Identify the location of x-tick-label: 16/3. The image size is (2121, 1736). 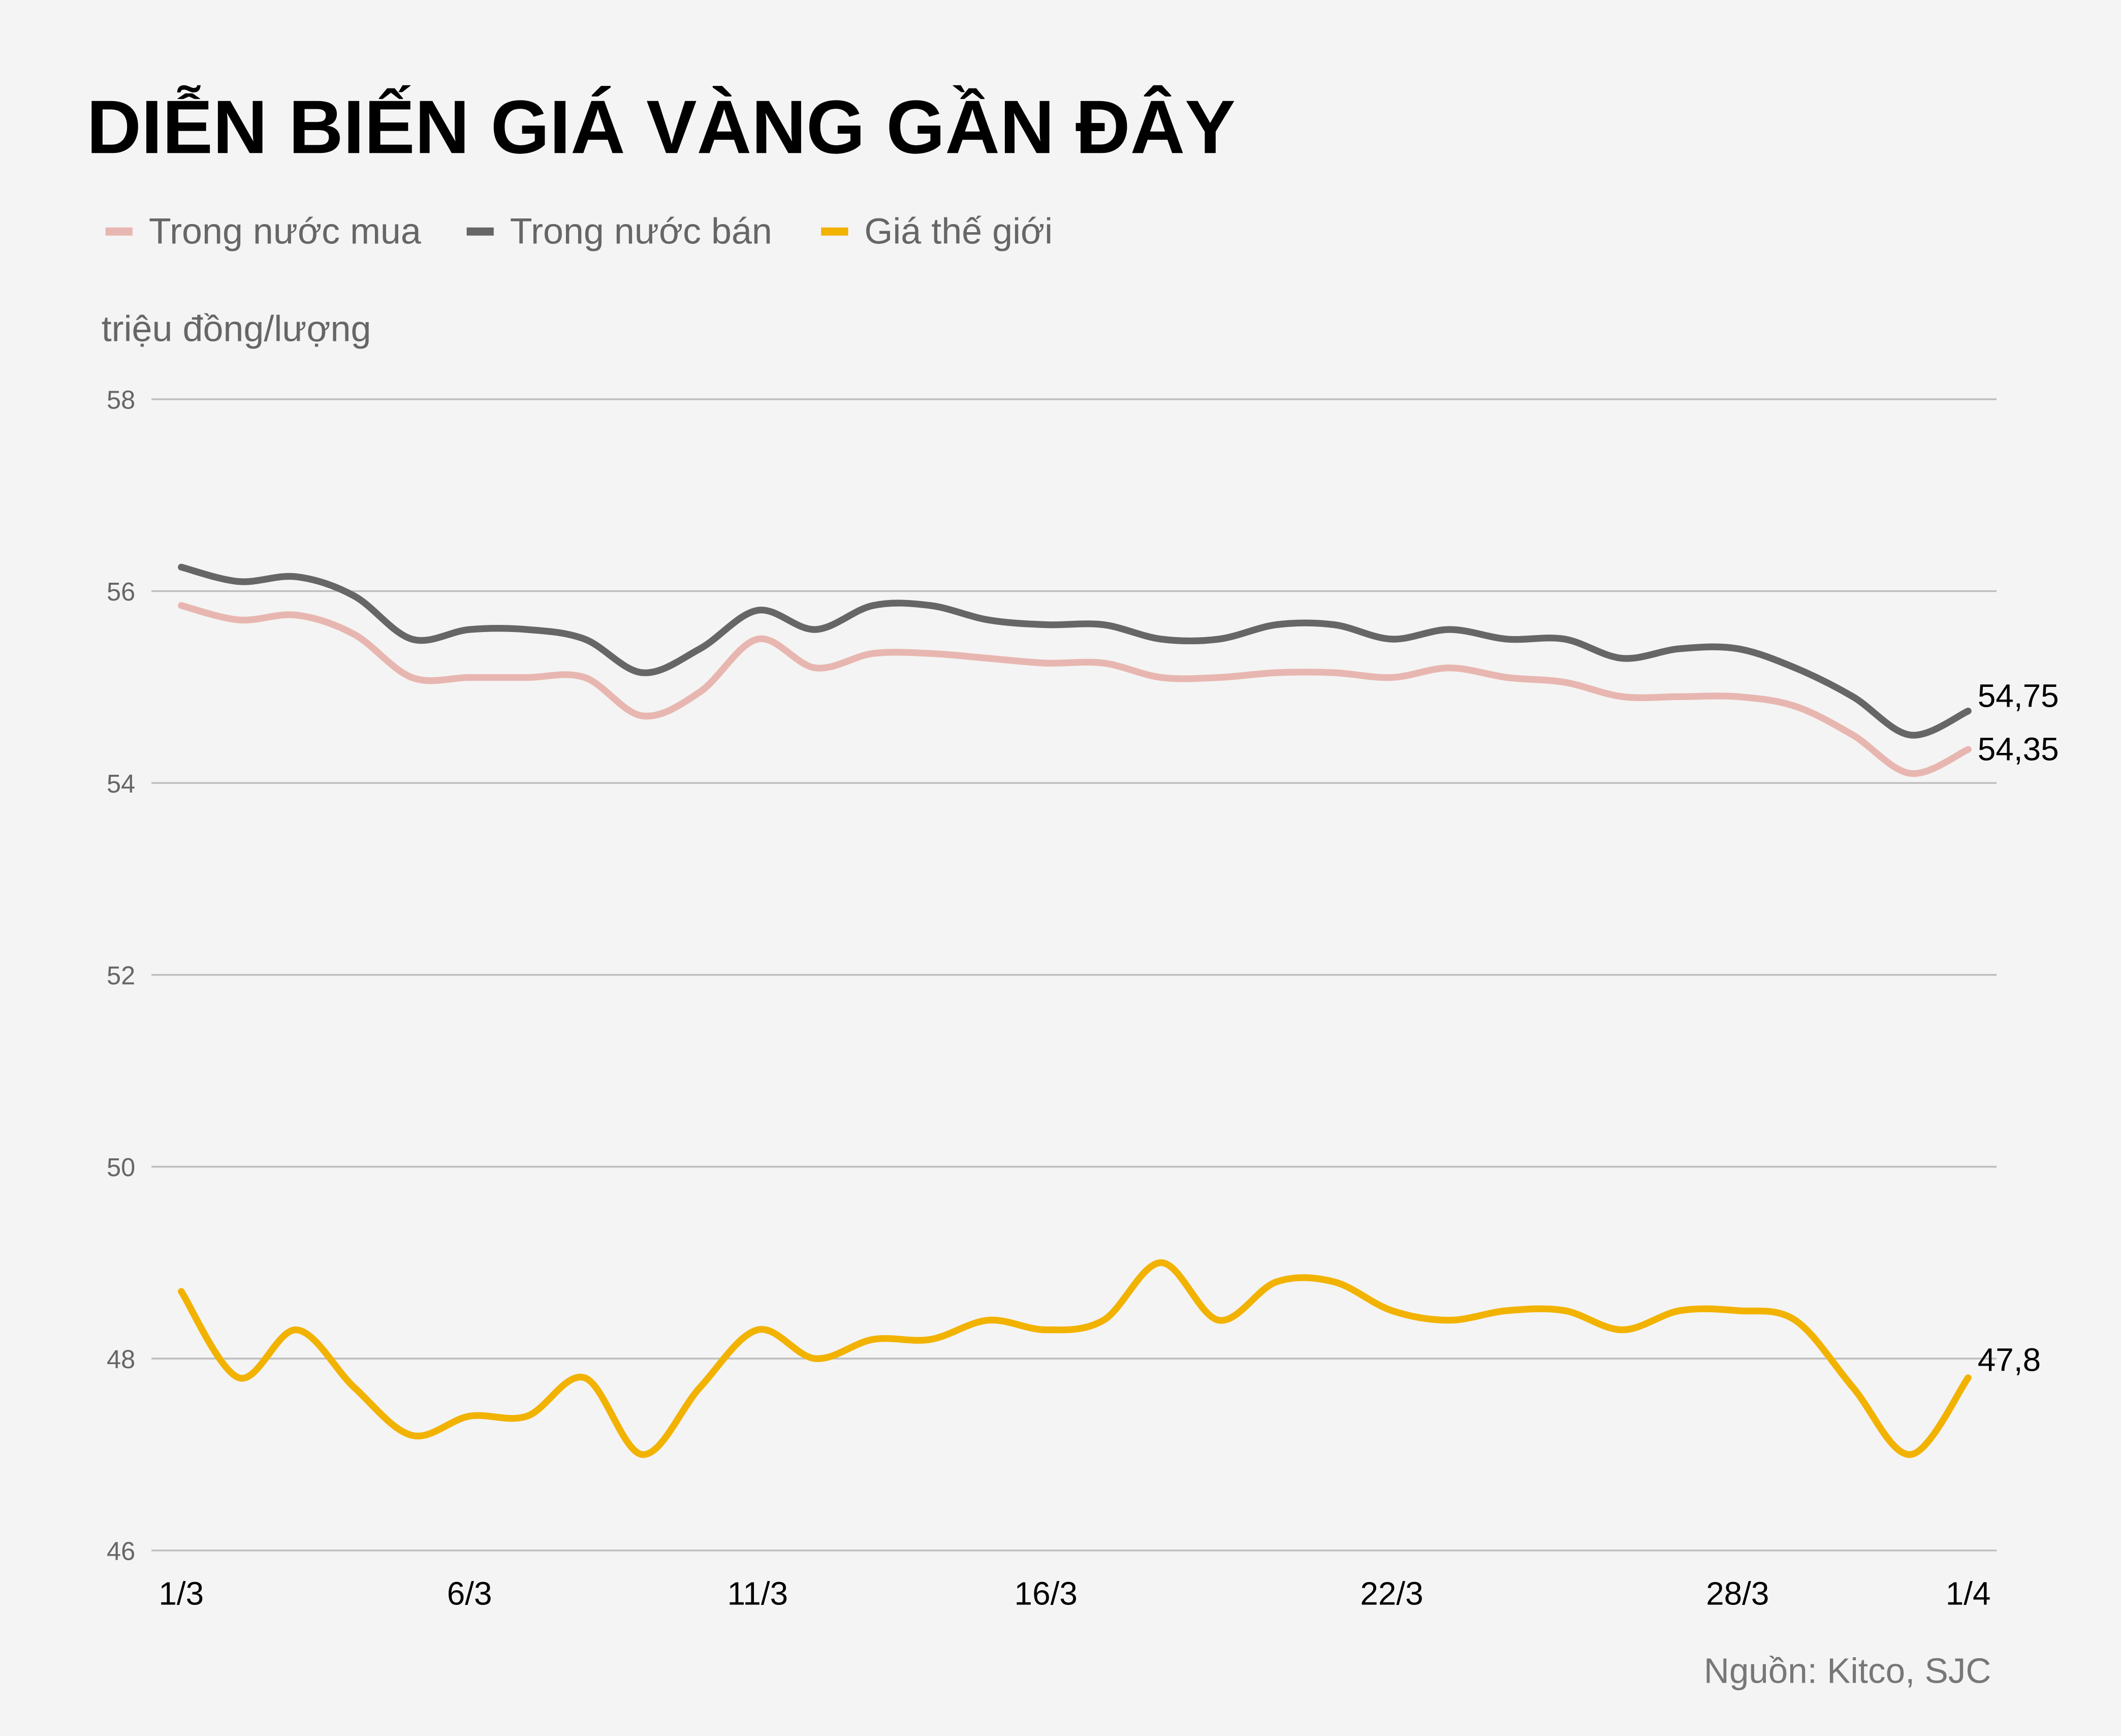
(1046, 1593).